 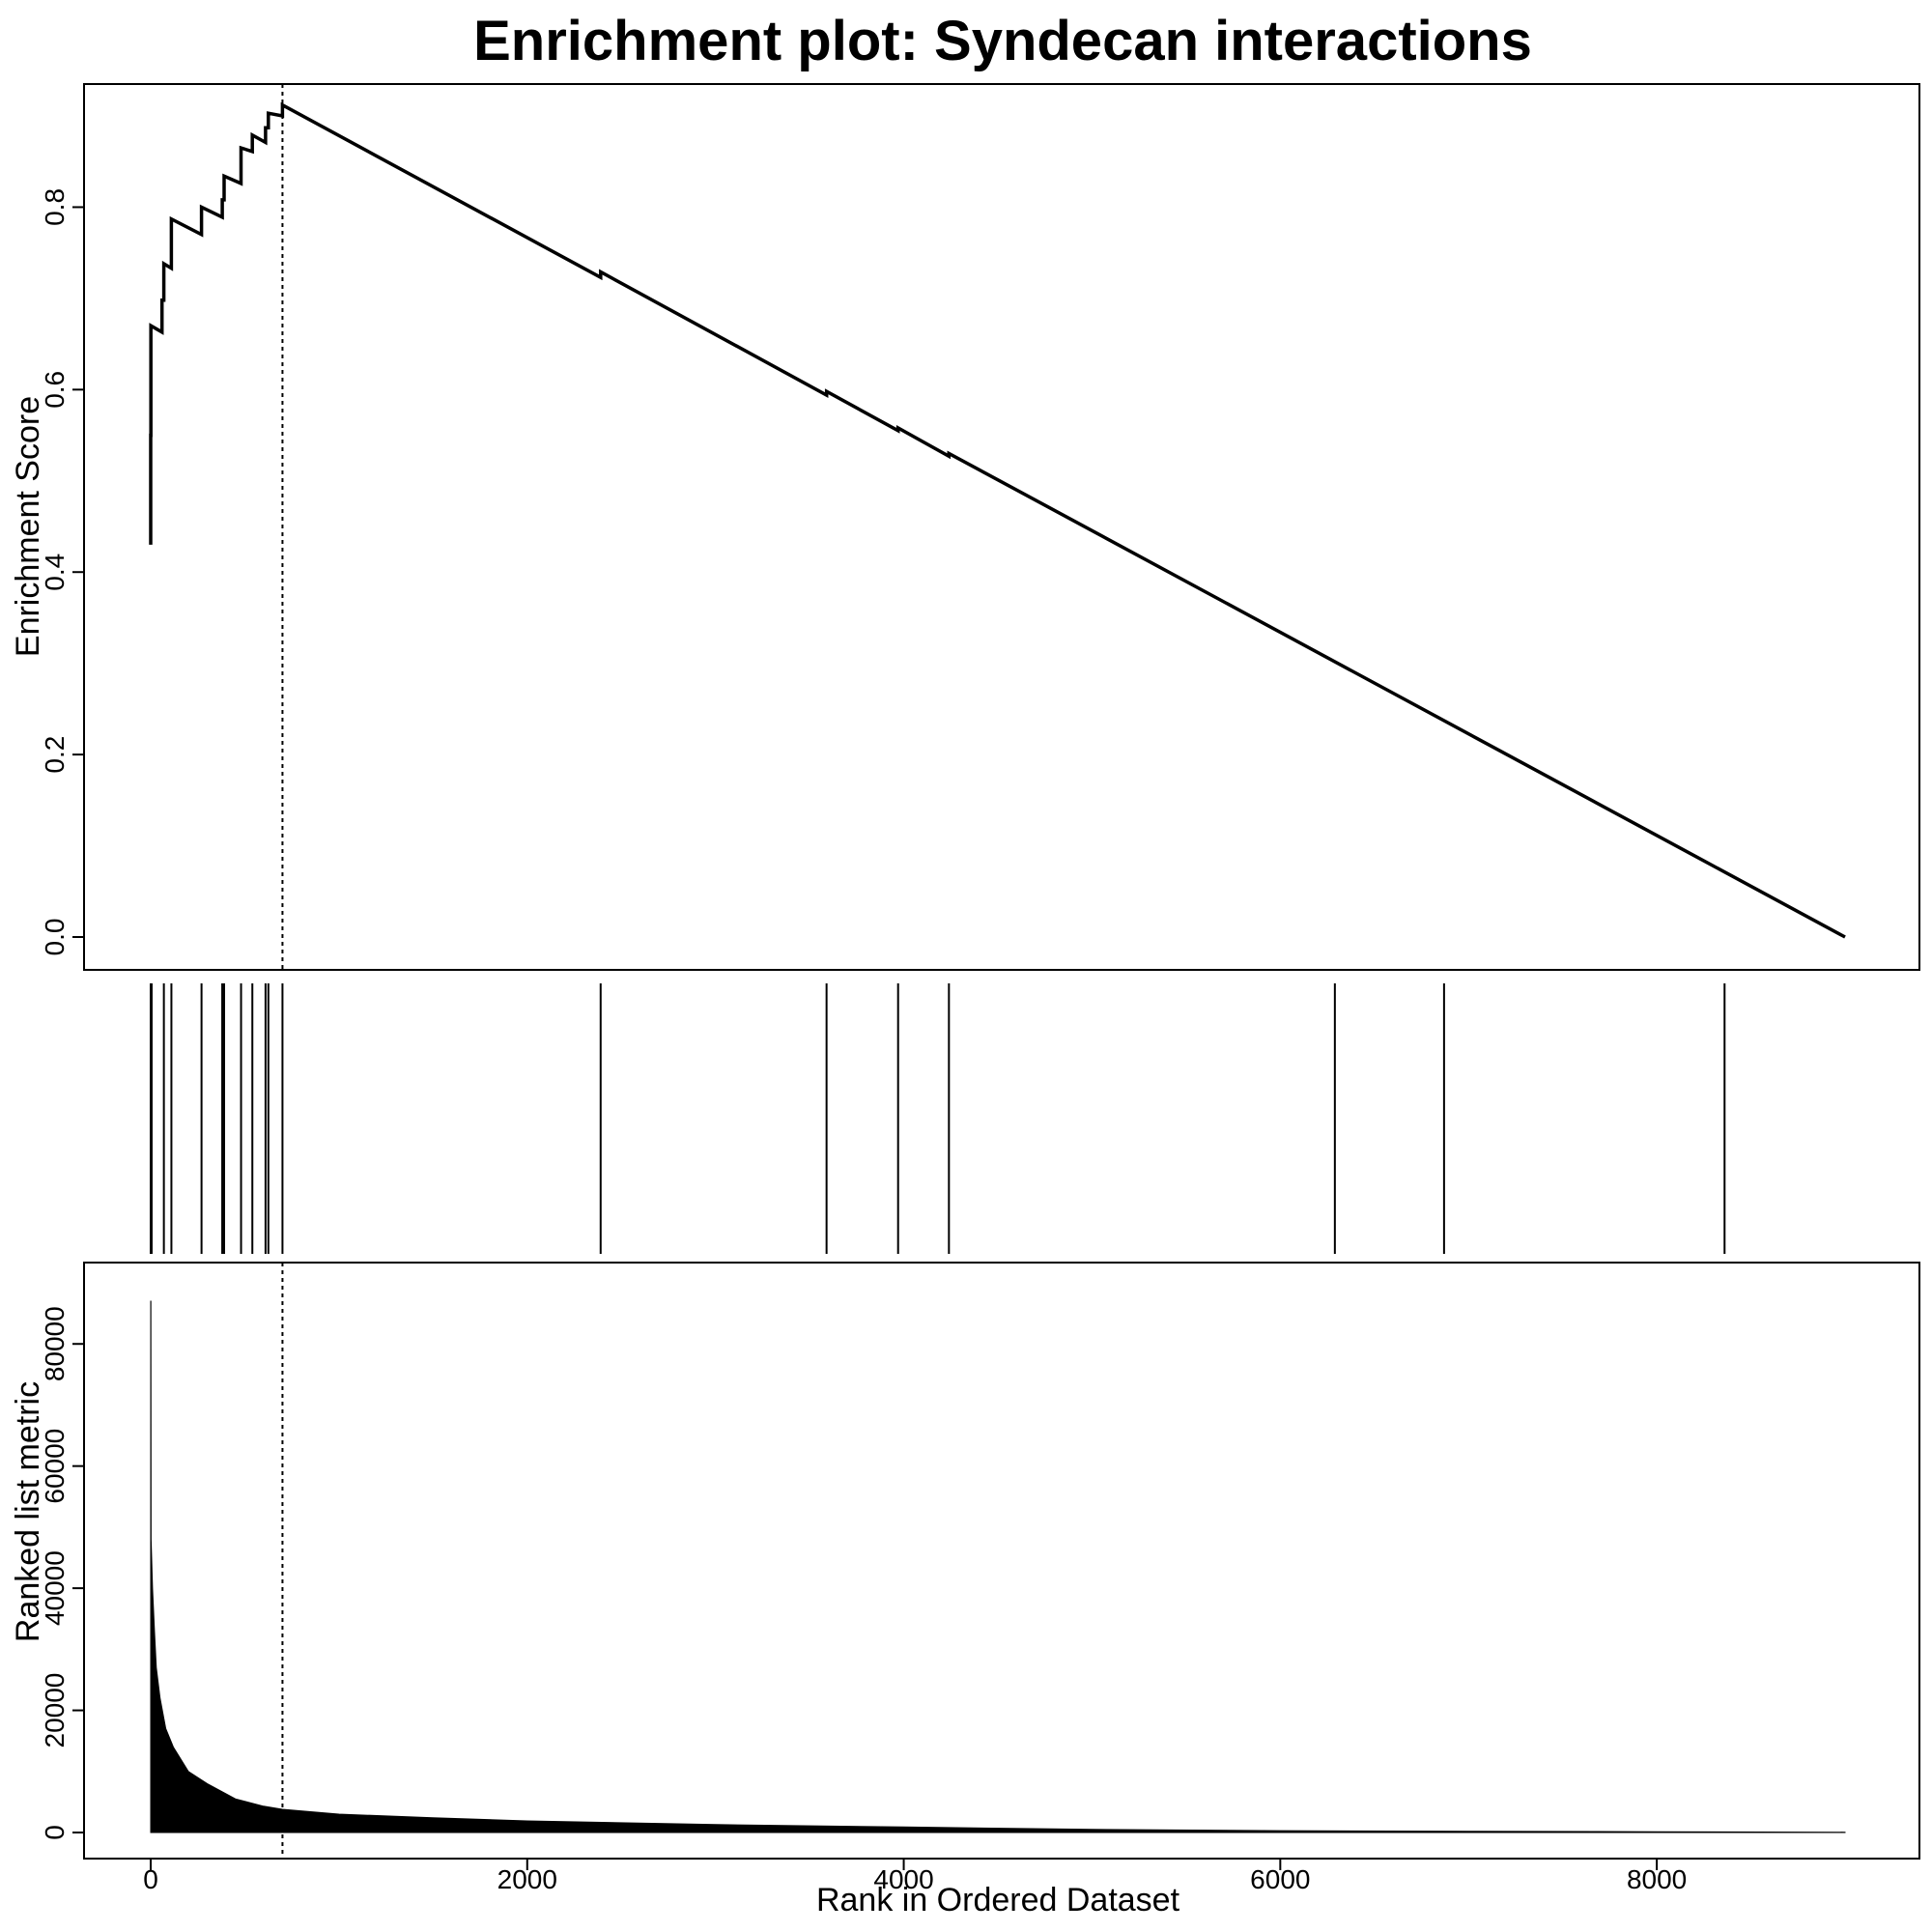 I want to click on x-tick-label: 2000, so click(x=527, y=1879).